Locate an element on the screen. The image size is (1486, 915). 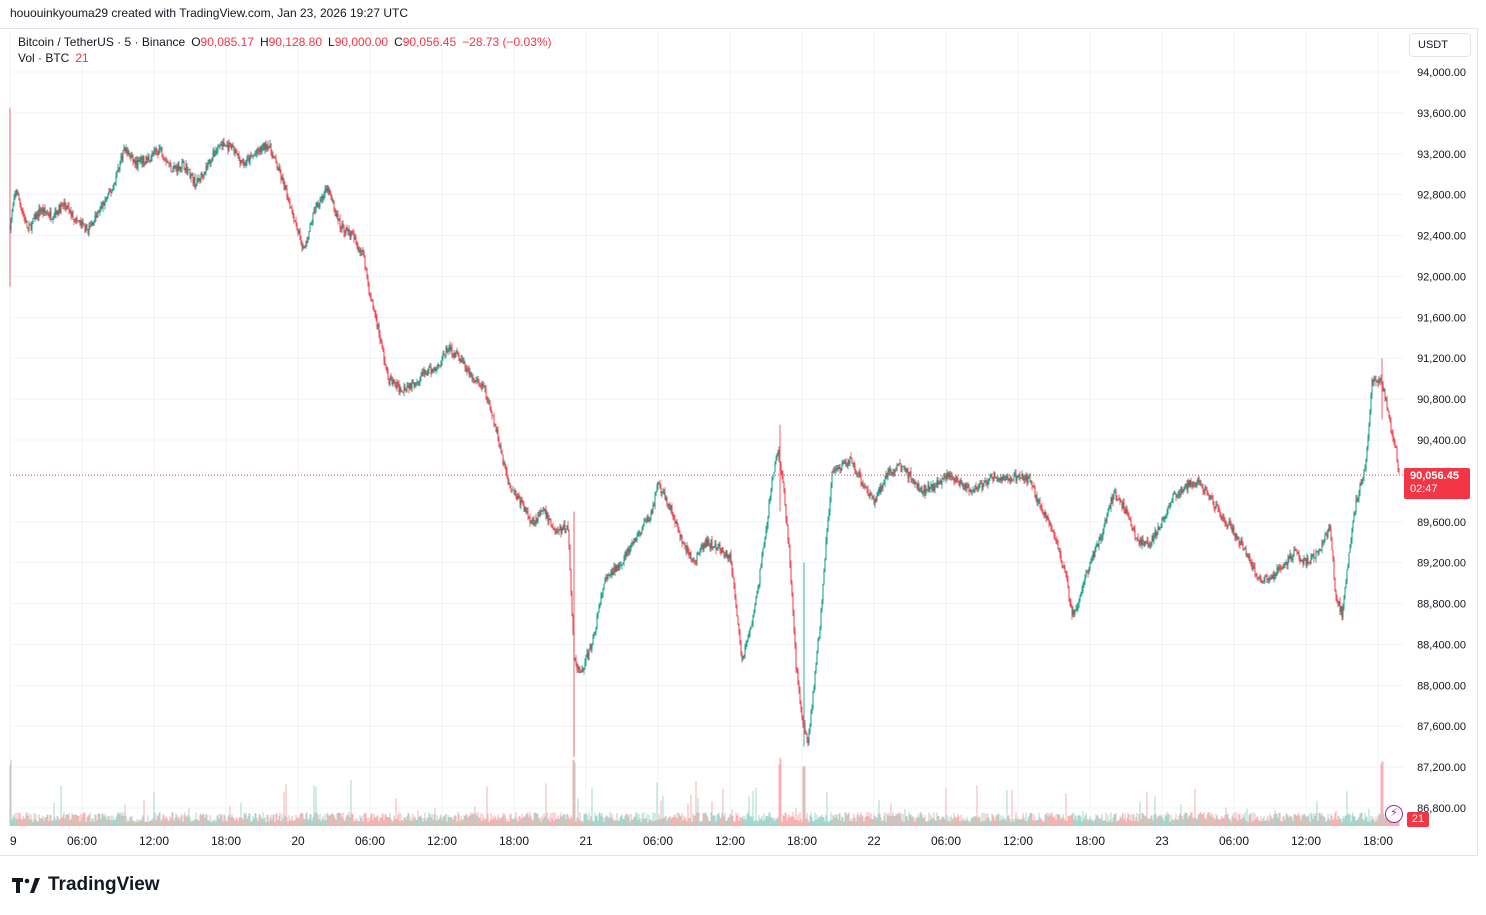
currency-button: USDT is located at coordinates (1440, 45).